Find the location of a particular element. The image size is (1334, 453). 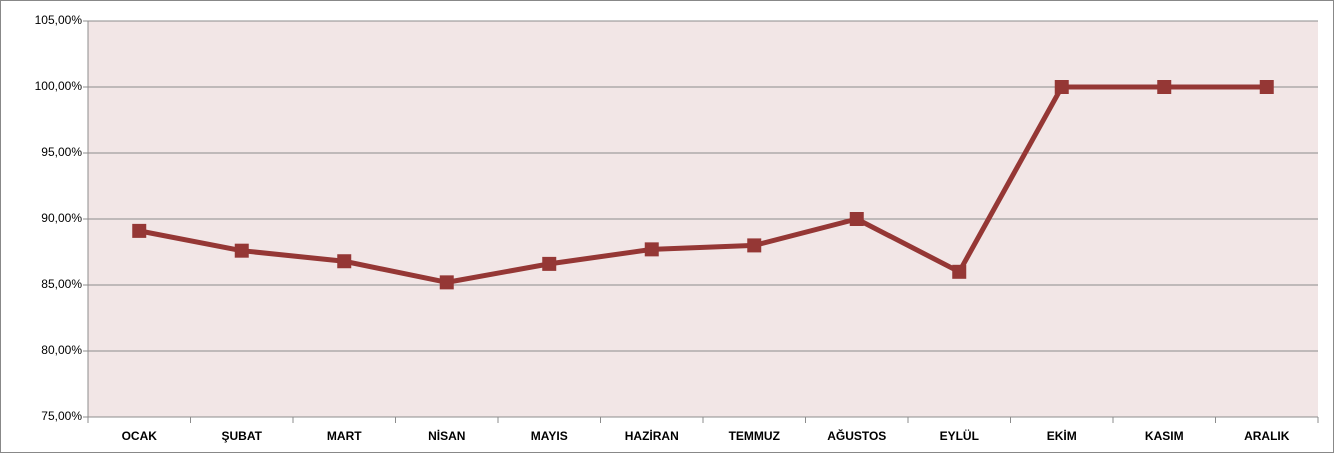

y-tick-label: 100,00% is located at coordinates (59, 86).